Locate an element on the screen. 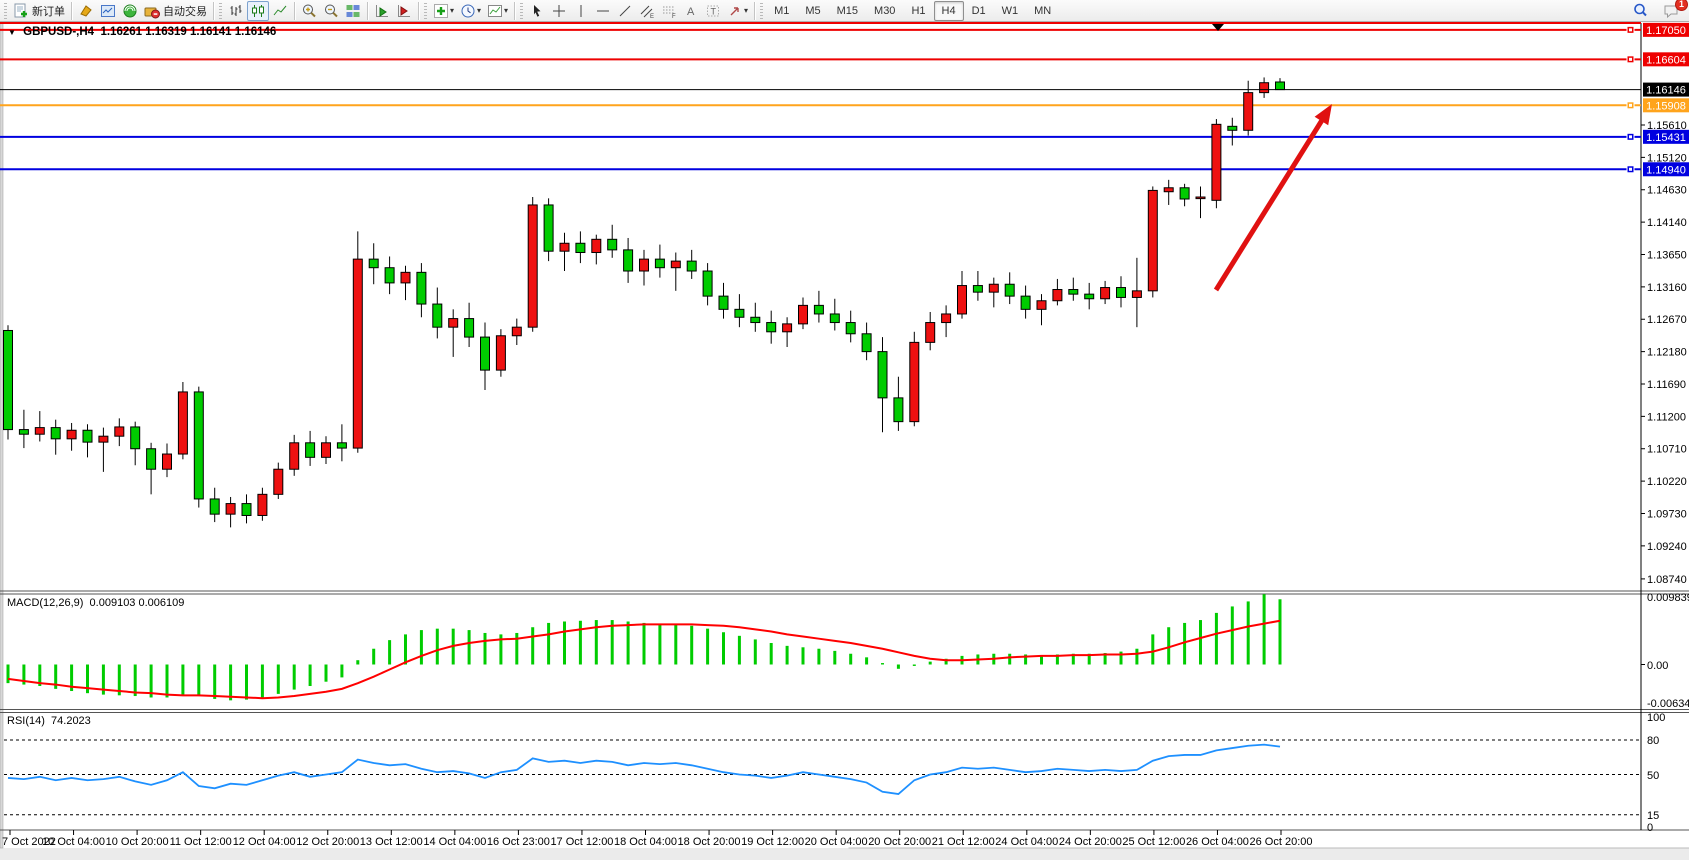 This screenshot has height=860, width=1689. chart-shift-marker is located at coordinates (1218, 27).